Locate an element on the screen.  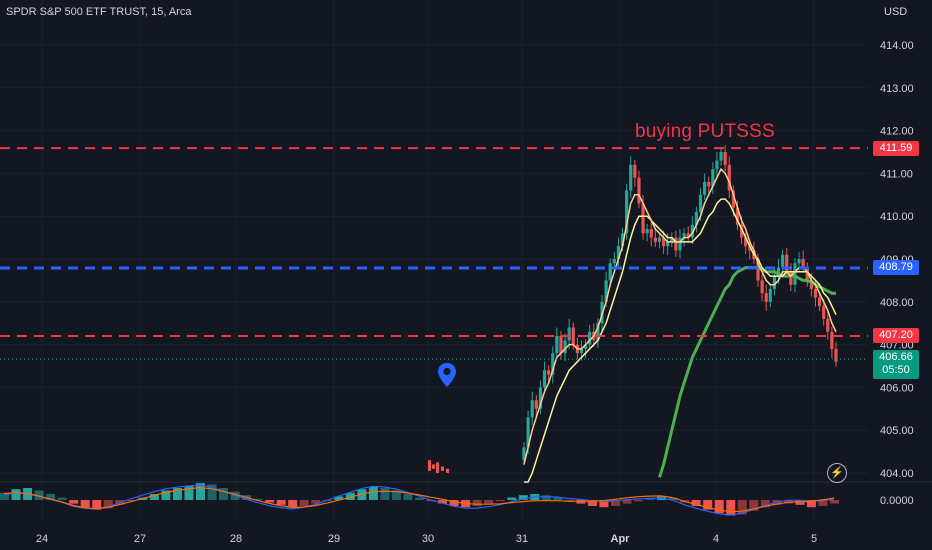
y-tick-label: 414.00 is located at coordinates (897, 46).